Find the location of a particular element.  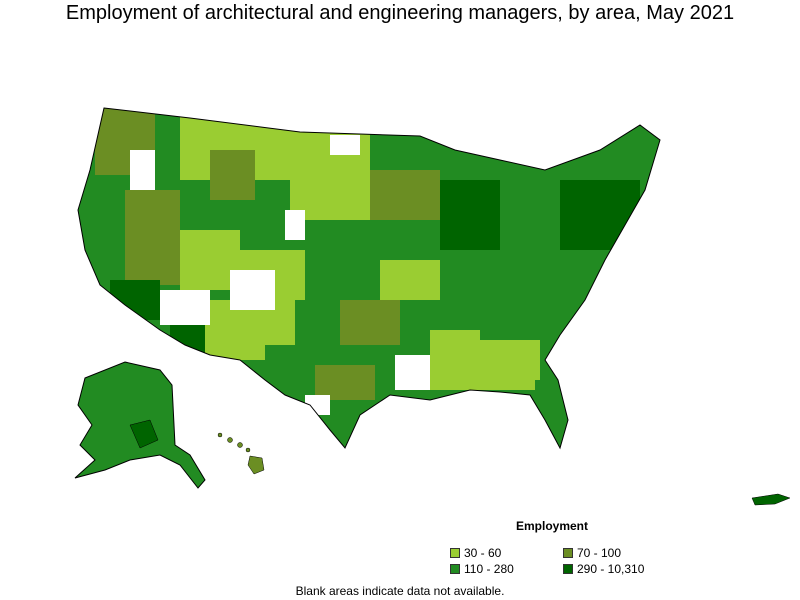

hawaii is located at coordinates (241, 453).